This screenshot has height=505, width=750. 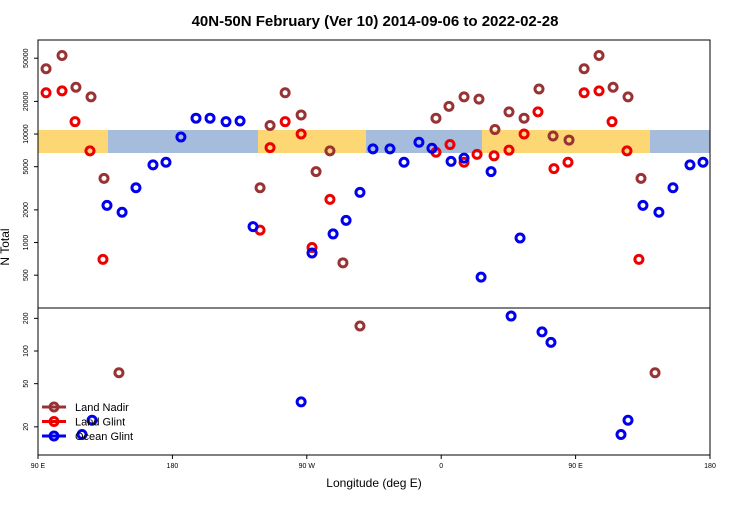 I want to click on y-axis-label: N Total, so click(x=6, y=246).